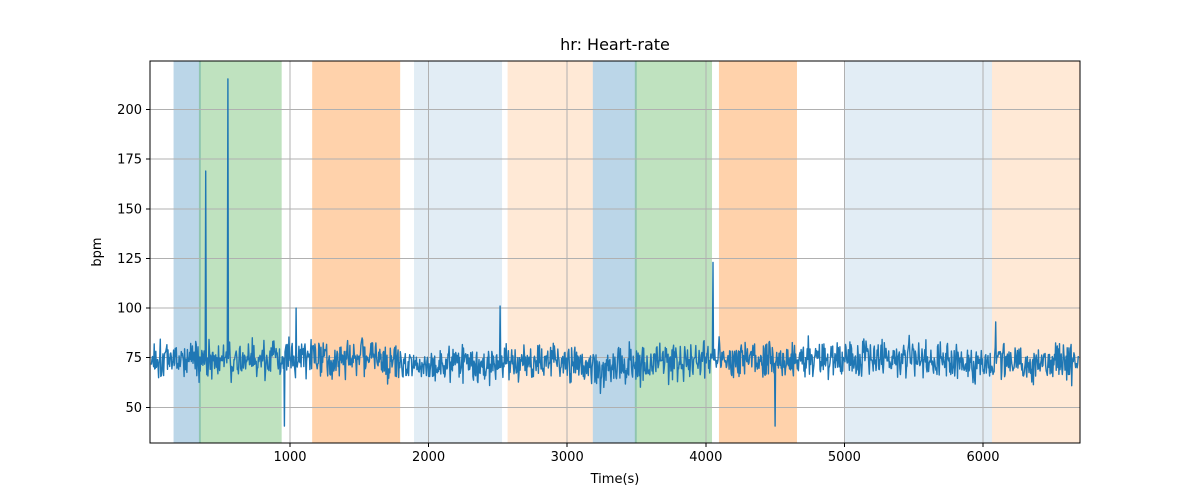  What do you see at coordinates (129, 209) in the screenshot?
I see `y-tick-150: 150` at bounding box center [129, 209].